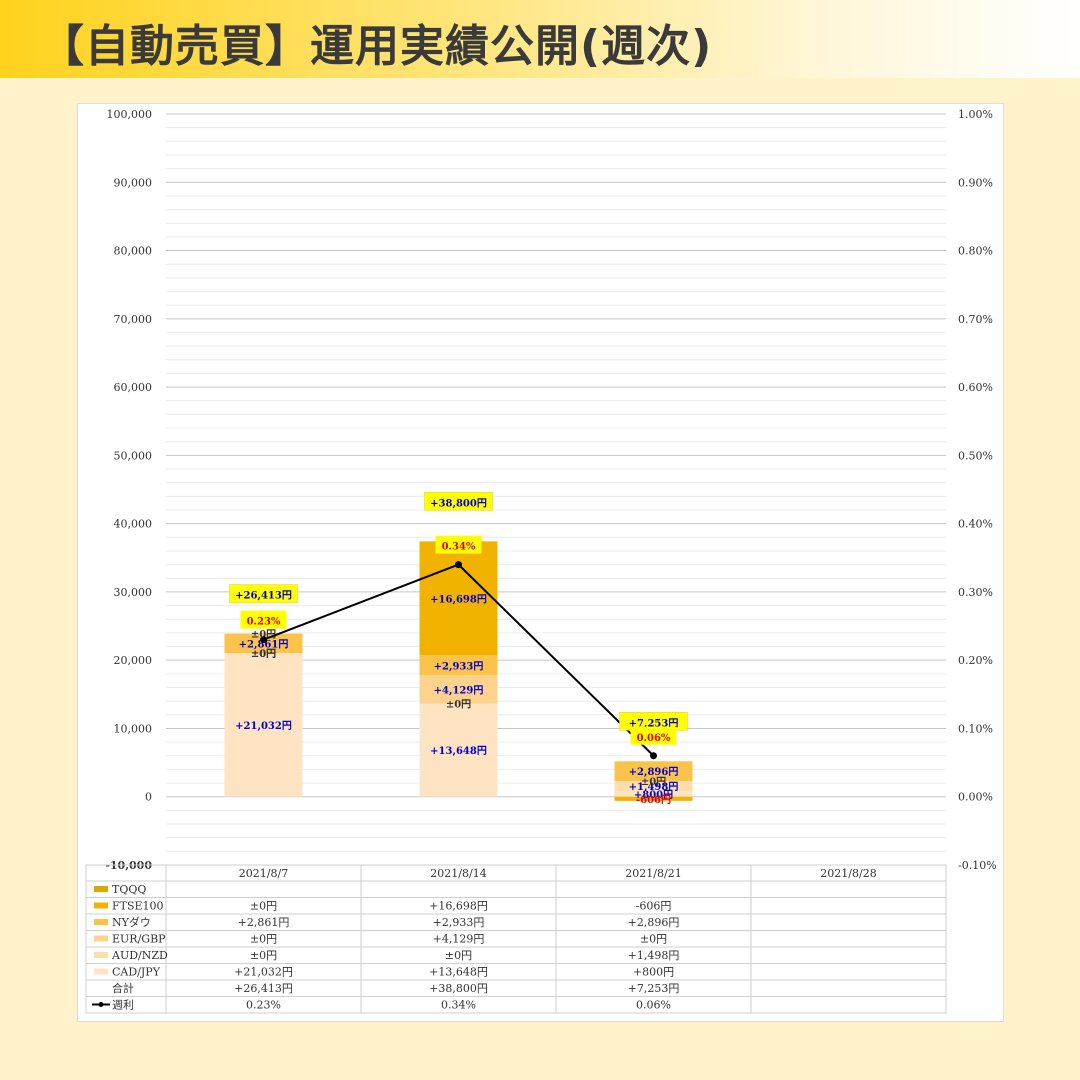 The height and width of the screenshot is (1080, 1080). I want to click on percent-data-label: 0.06%, so click(654, 738).